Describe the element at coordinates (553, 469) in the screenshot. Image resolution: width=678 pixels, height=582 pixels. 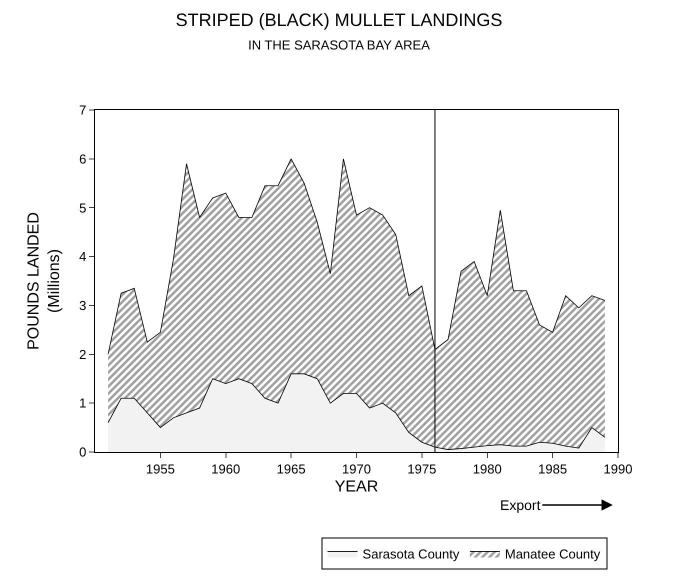
I see `x-tick-label: 1985` at that location.